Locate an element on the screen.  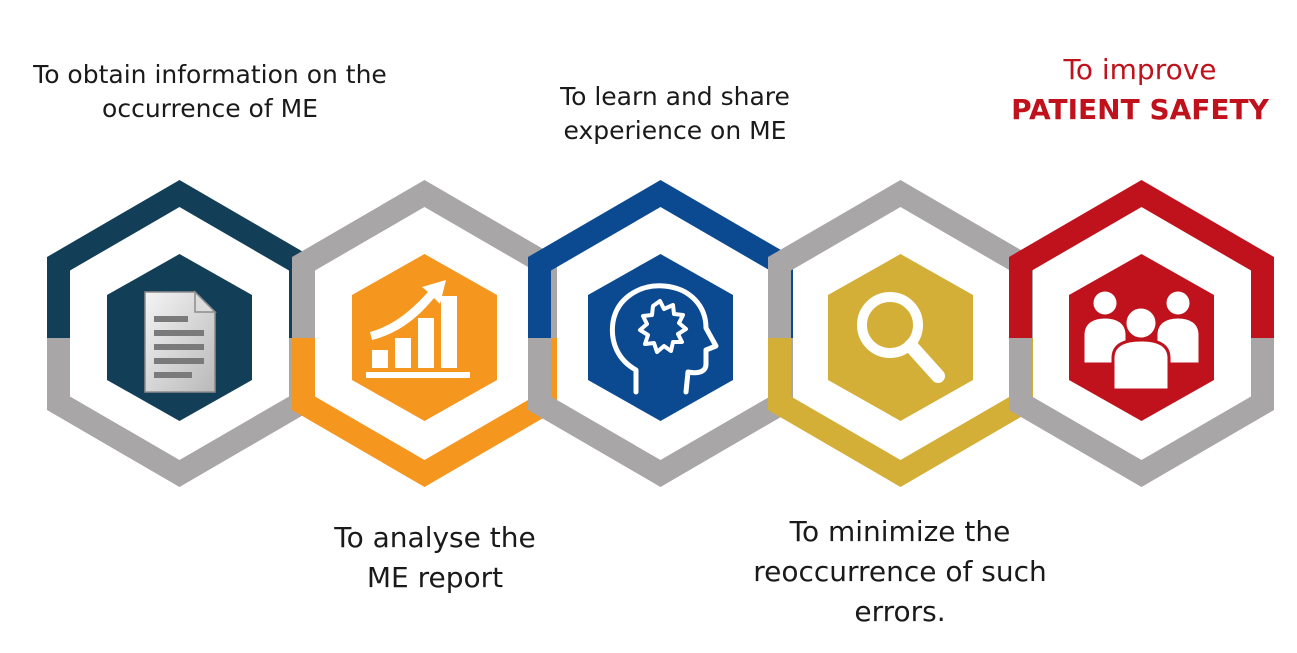
brain-head-icon is located at coordinates (664, 339).